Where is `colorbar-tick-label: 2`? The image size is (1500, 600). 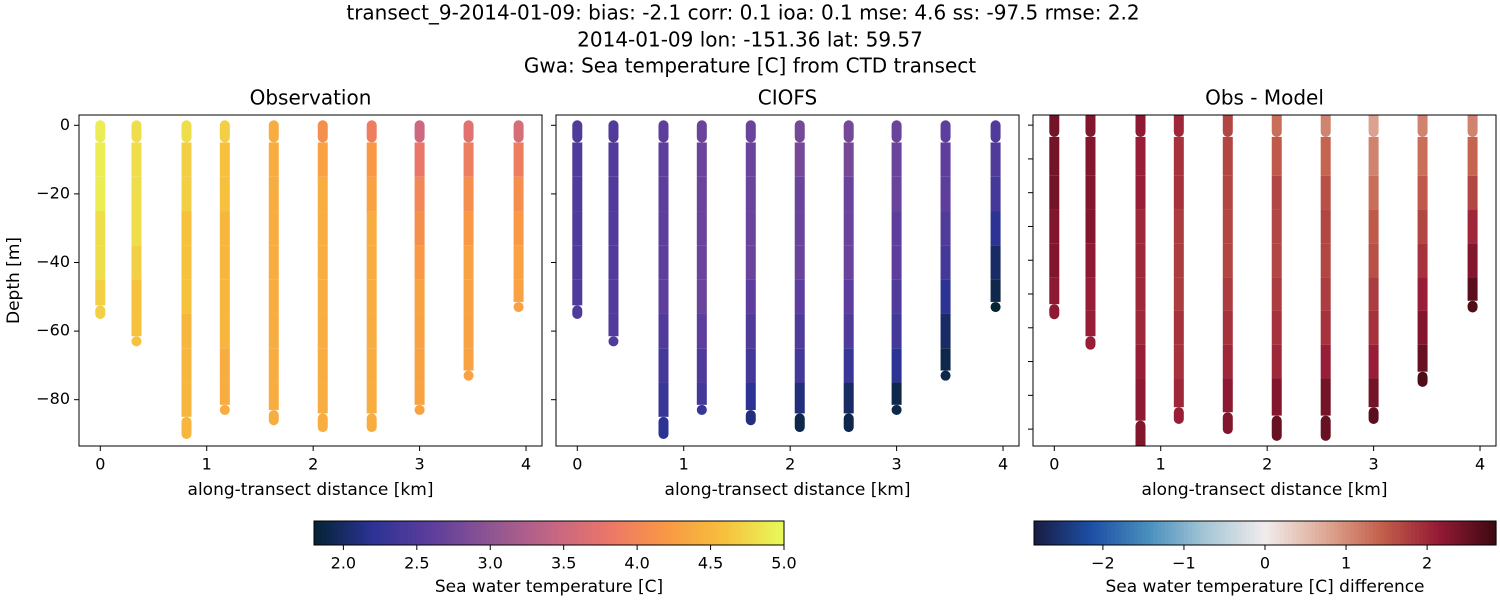 colorbar-tick-label: 2 is located at coordinates (1427, 563).